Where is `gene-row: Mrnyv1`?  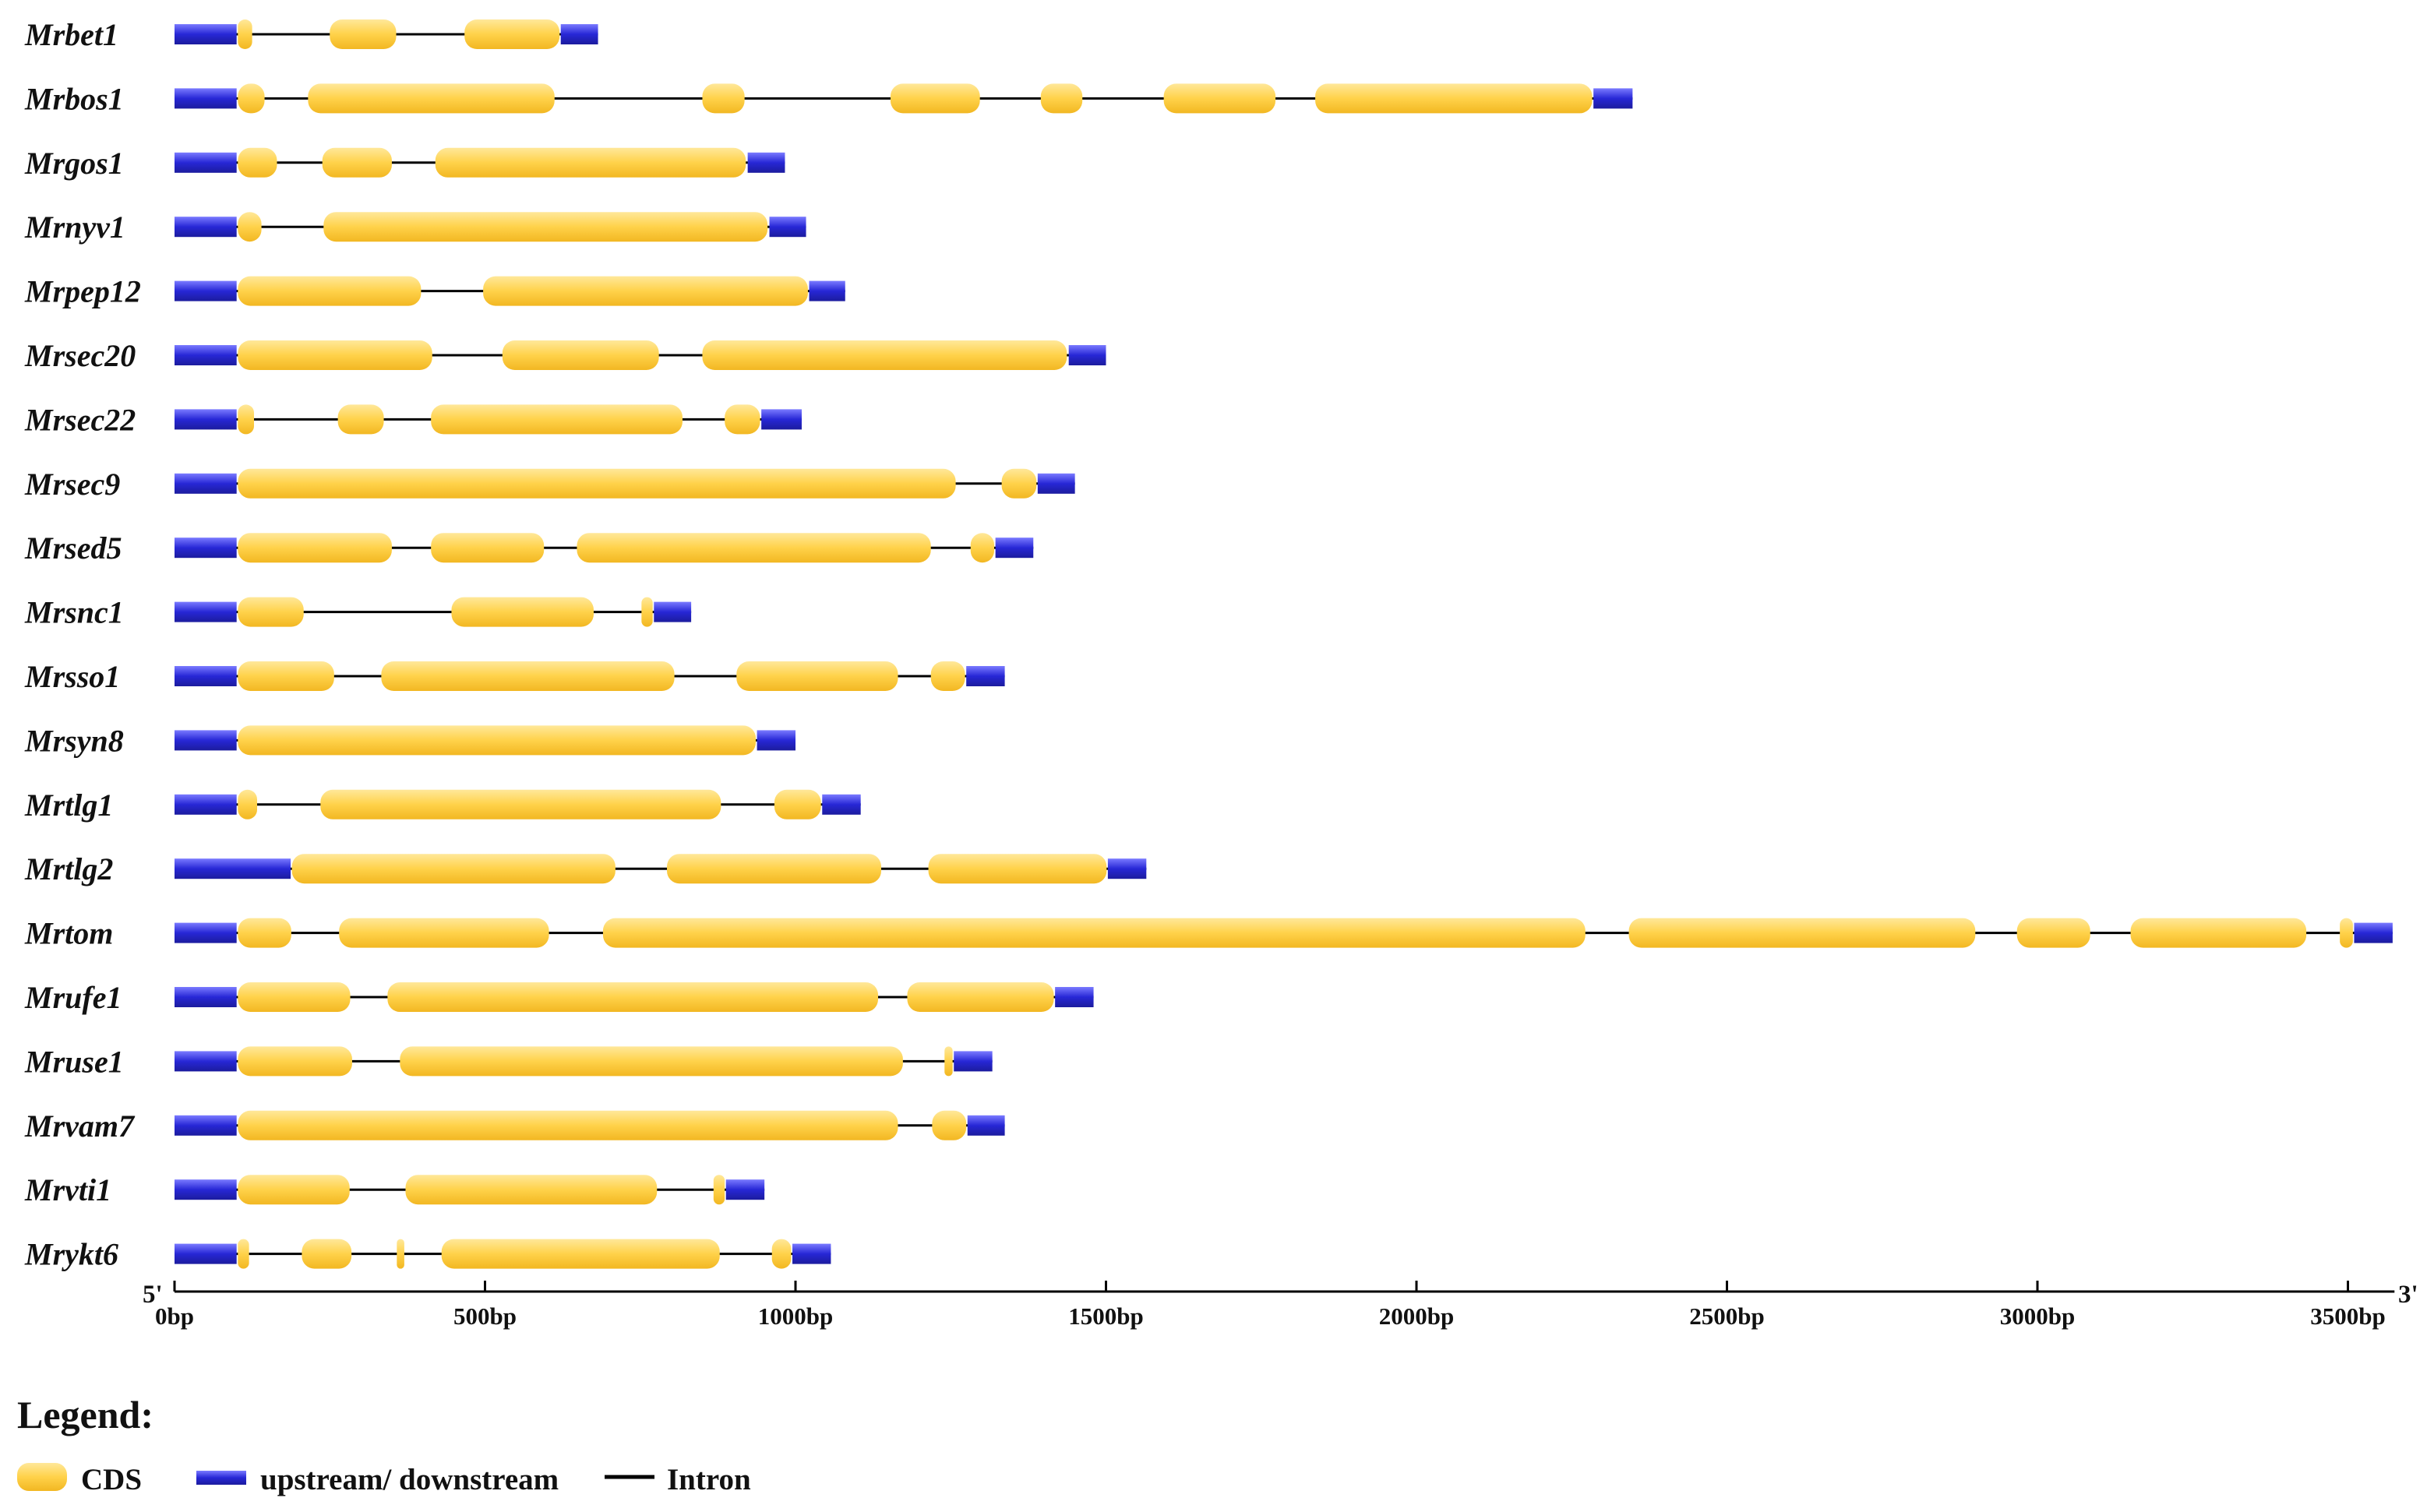
gene-row: Mrnyv1 is located at coordinates (415, 228).